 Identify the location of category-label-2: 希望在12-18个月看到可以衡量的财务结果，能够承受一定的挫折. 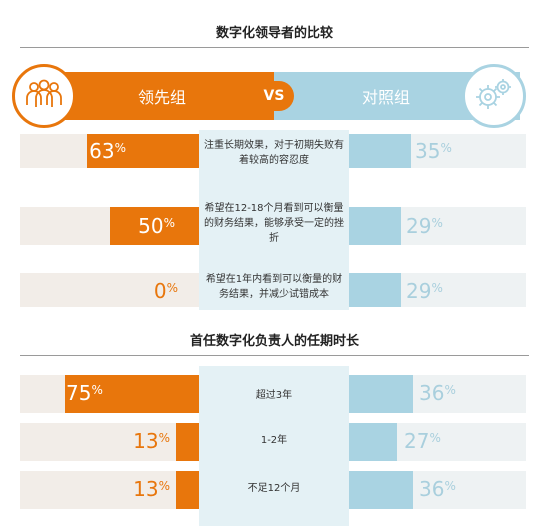
(274, 223).